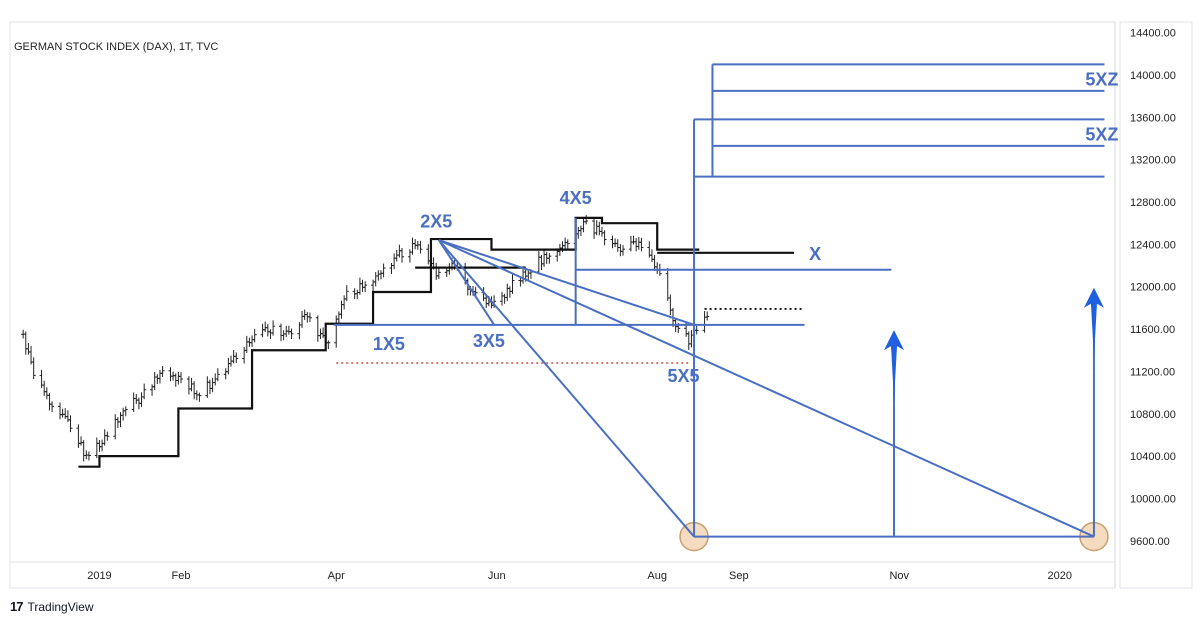  Describe the element at coordinates (116, 47) in the screenshot. I see `chart-title: GERMAN STOCK INDEX (DAX), 1T, TVC` at that location.